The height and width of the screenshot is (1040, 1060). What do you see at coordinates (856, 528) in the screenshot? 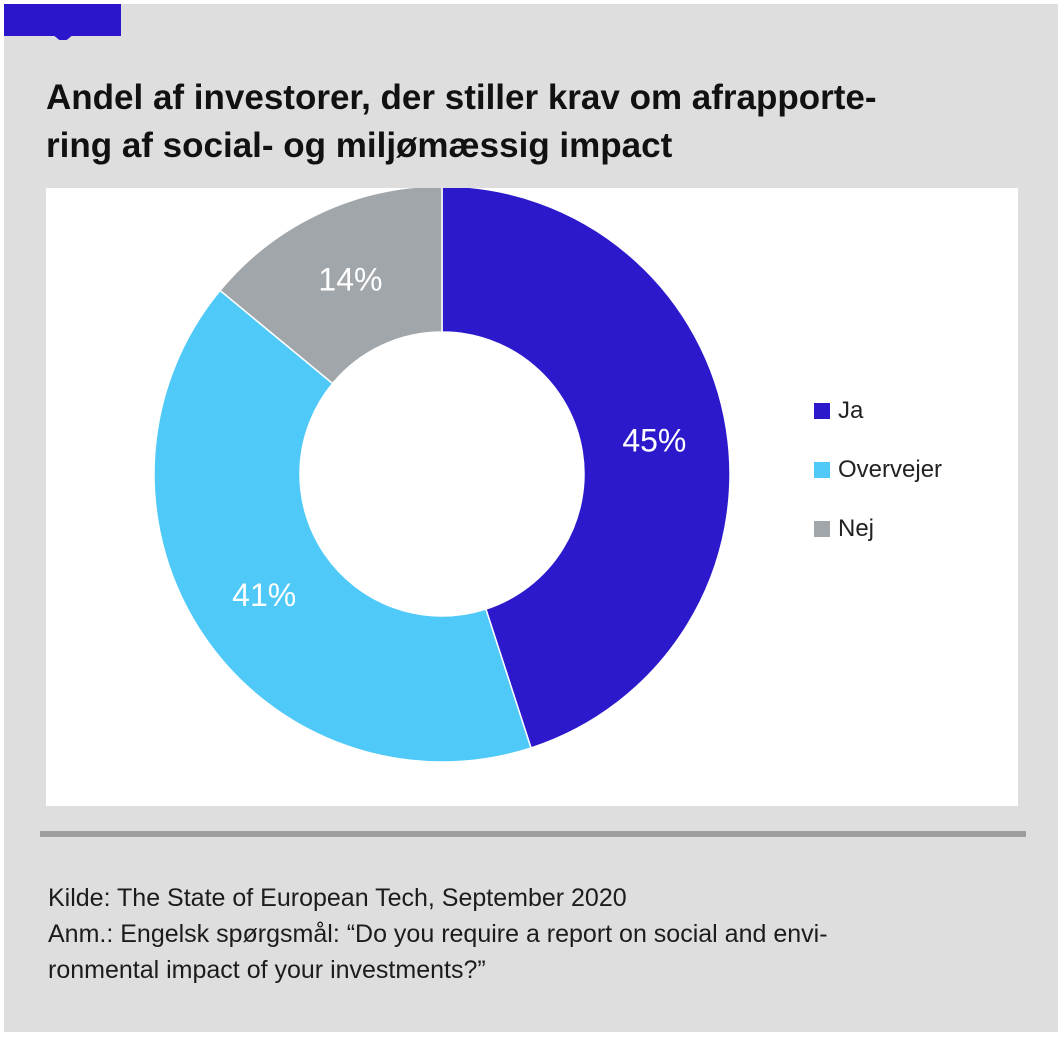
I see `legend-label: Nej` at bounding box center [856, 528].